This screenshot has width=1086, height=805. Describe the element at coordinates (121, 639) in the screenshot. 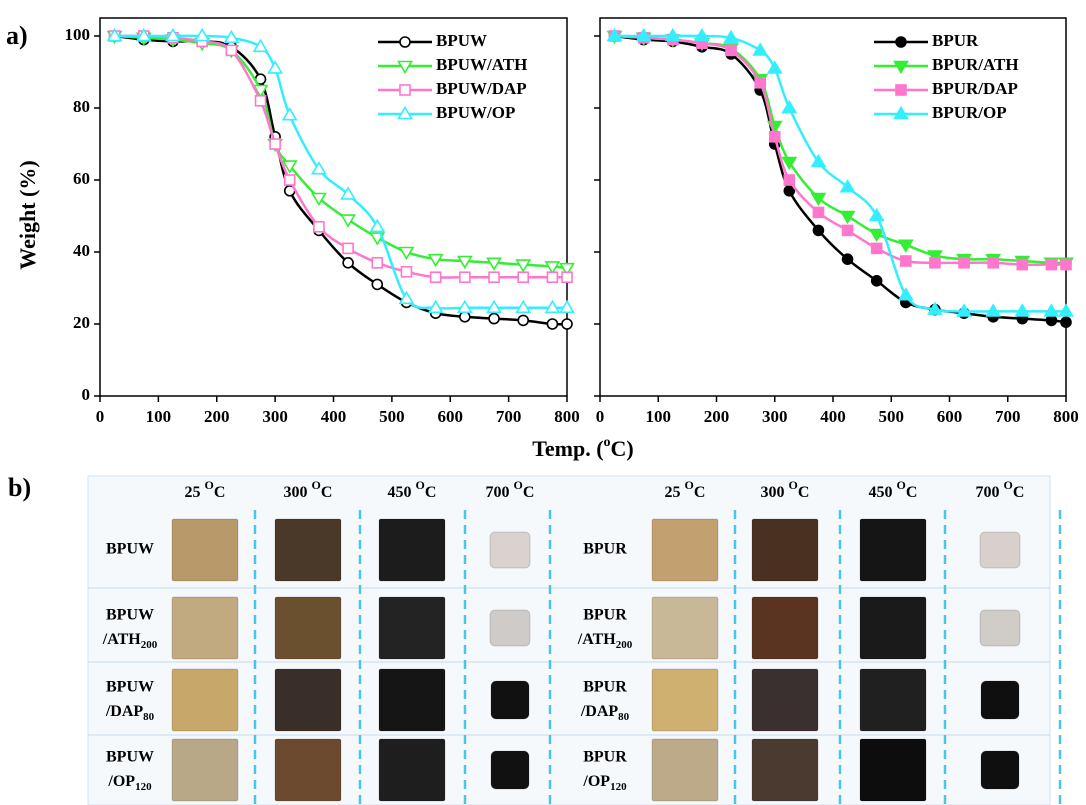

I see `row-label-suffix: /ATH` at that location.